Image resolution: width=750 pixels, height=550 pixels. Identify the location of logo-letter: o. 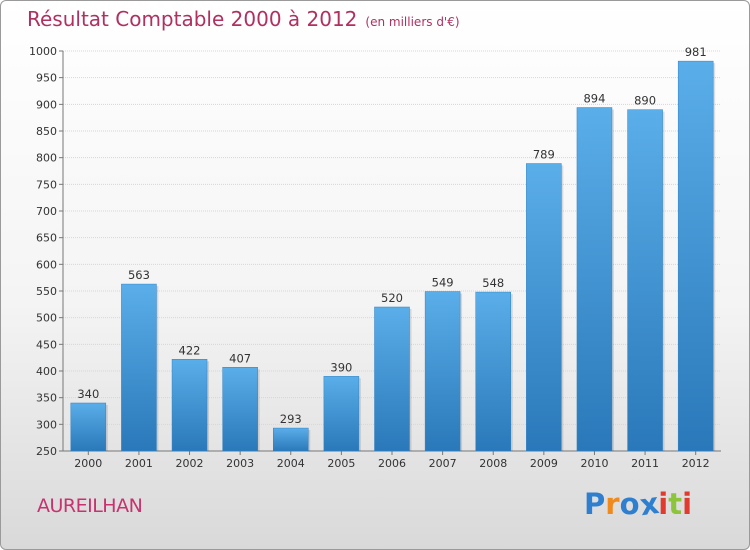
(629, 504).